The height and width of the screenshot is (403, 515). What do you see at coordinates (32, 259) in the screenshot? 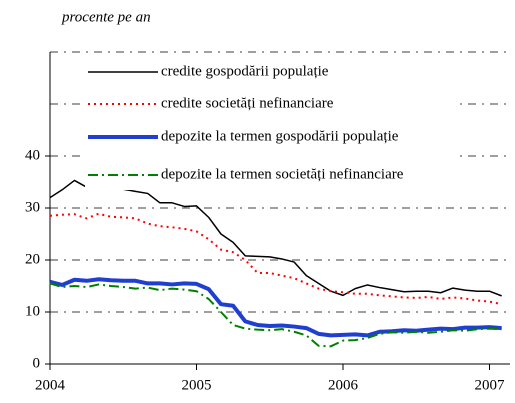
I see `y-tick-label: 20` at bounding box center [32, 259].